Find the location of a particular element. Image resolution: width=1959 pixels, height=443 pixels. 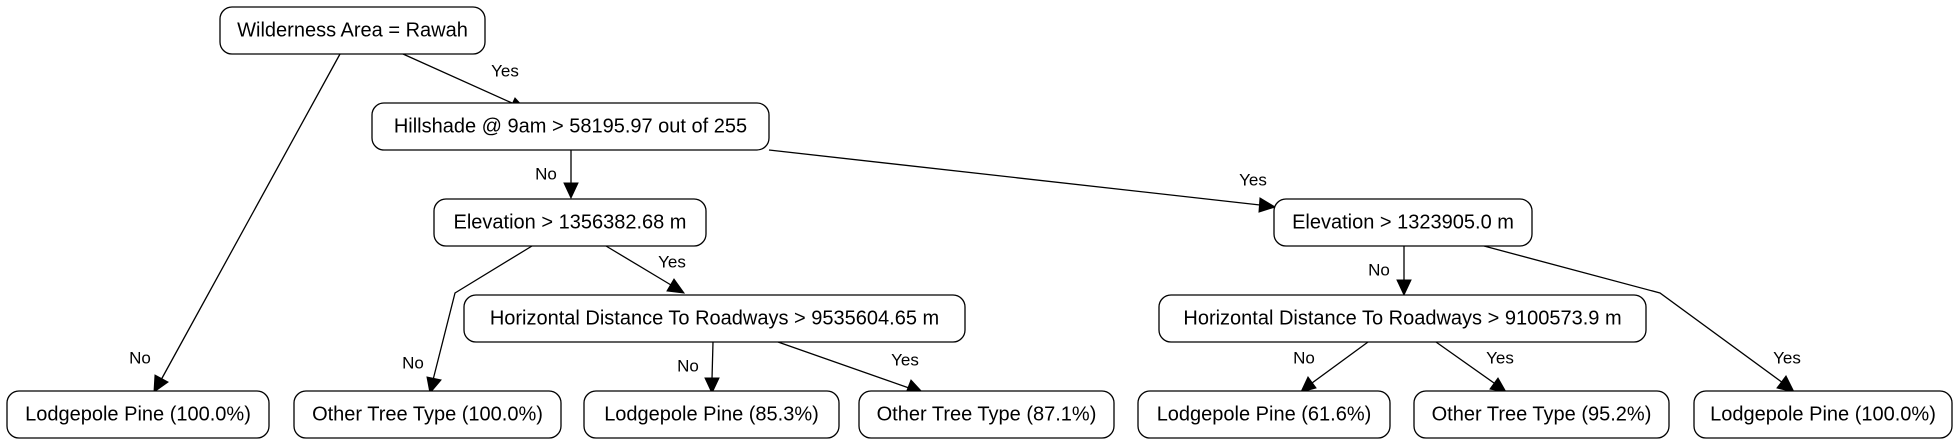

leaf-lodgepole-pine-2: Lodgepole Pine (85.3%) is located at coordinates (711, 414).